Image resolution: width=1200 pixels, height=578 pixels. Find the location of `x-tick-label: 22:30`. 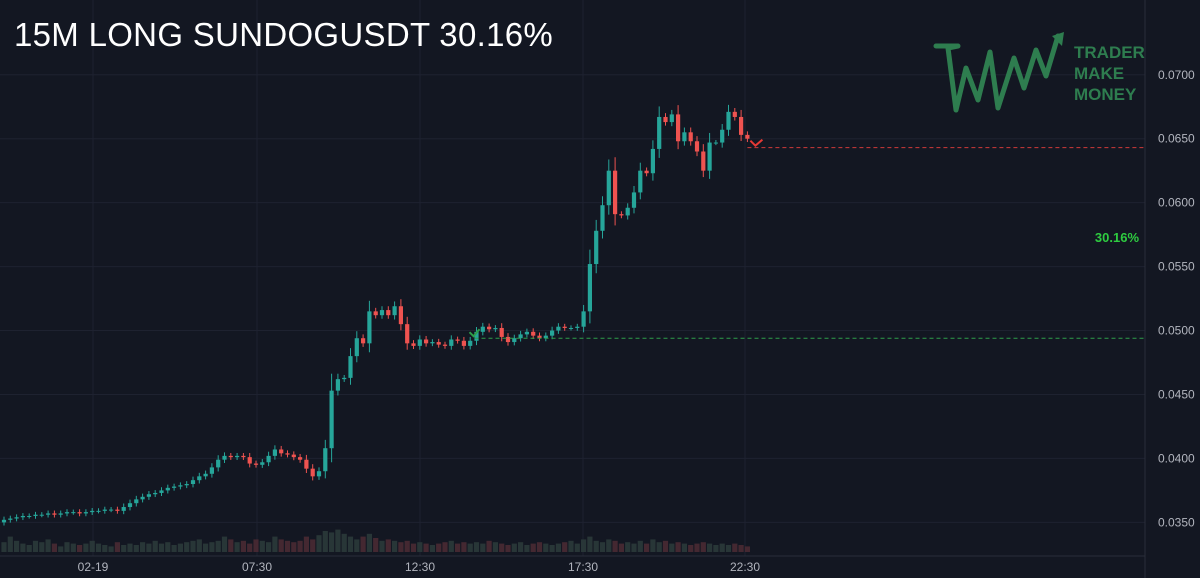

x-tick-label: 22:30 is located at coordinates (745, 567).